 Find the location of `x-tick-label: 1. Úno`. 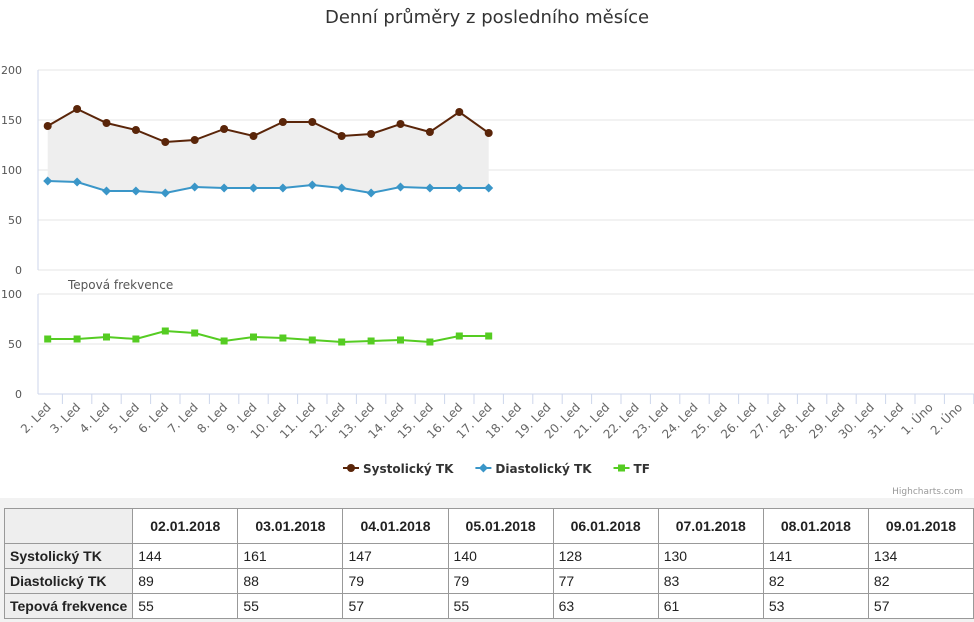

x-tick-label: 1. Úno is located at coordinates (917, 419).